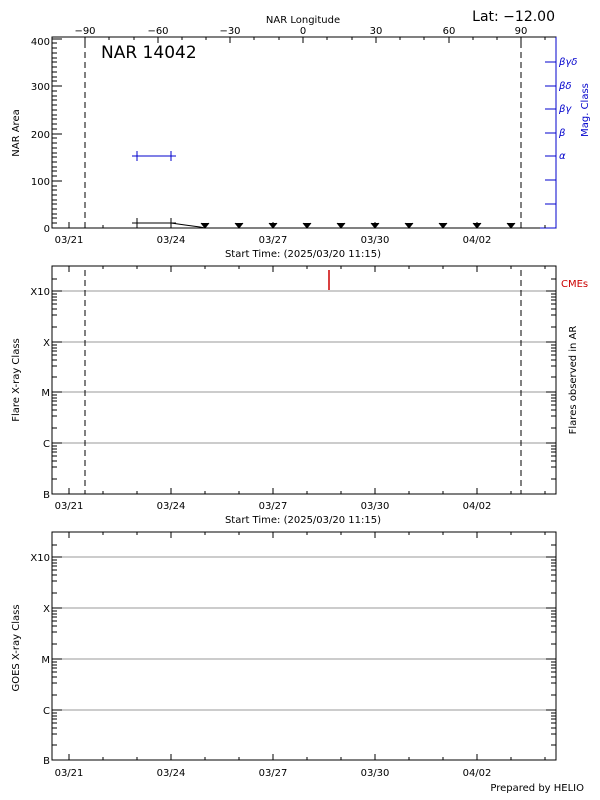  I want to click on goes-tick-label: B, so click(46, 761).